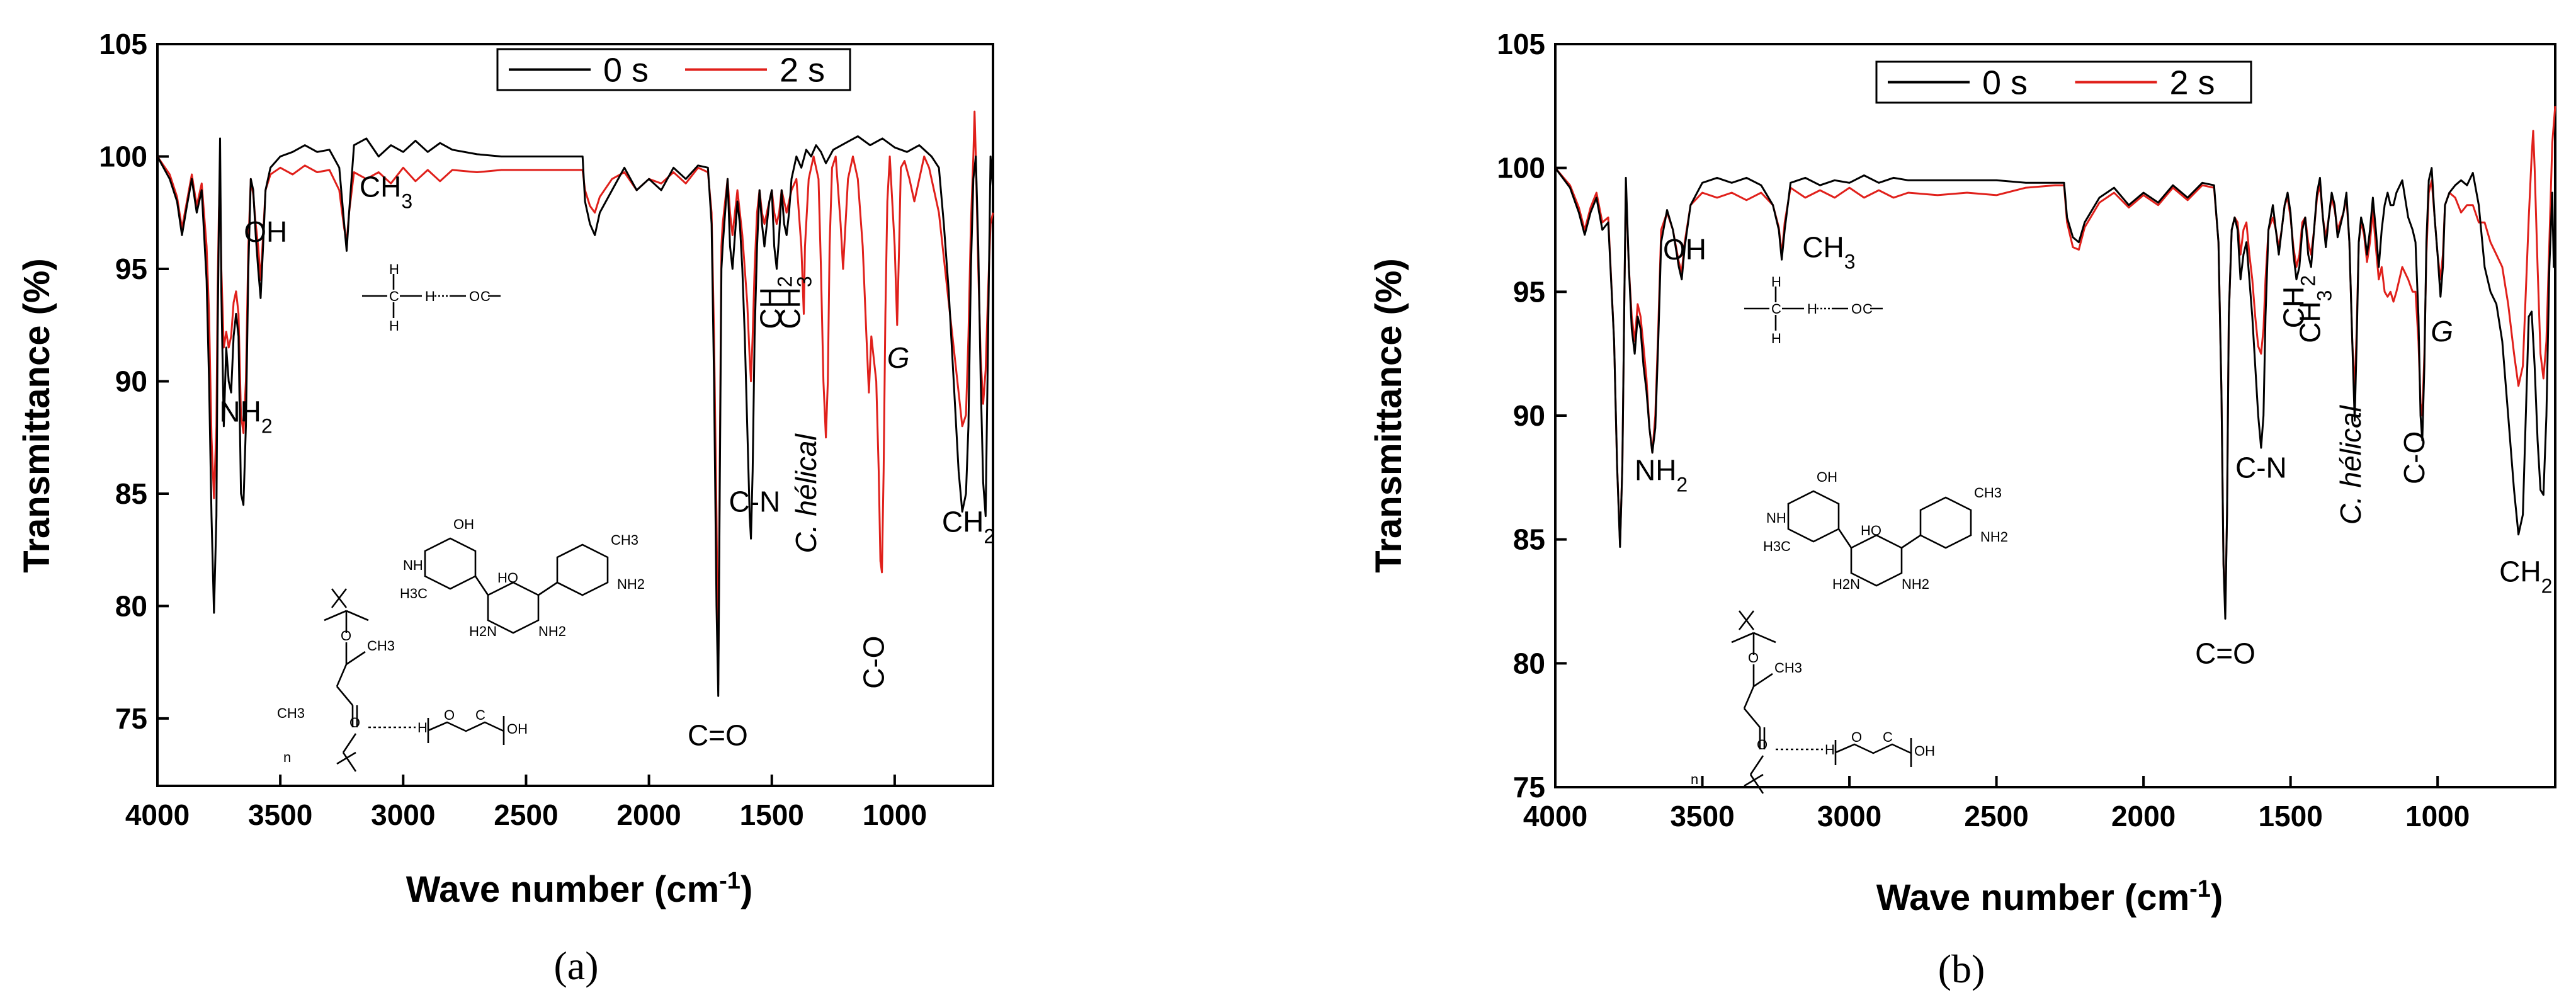 This screenshot has height=1000, width=2576. I want to click on peak-annotation: C-O, so click(873, 662).